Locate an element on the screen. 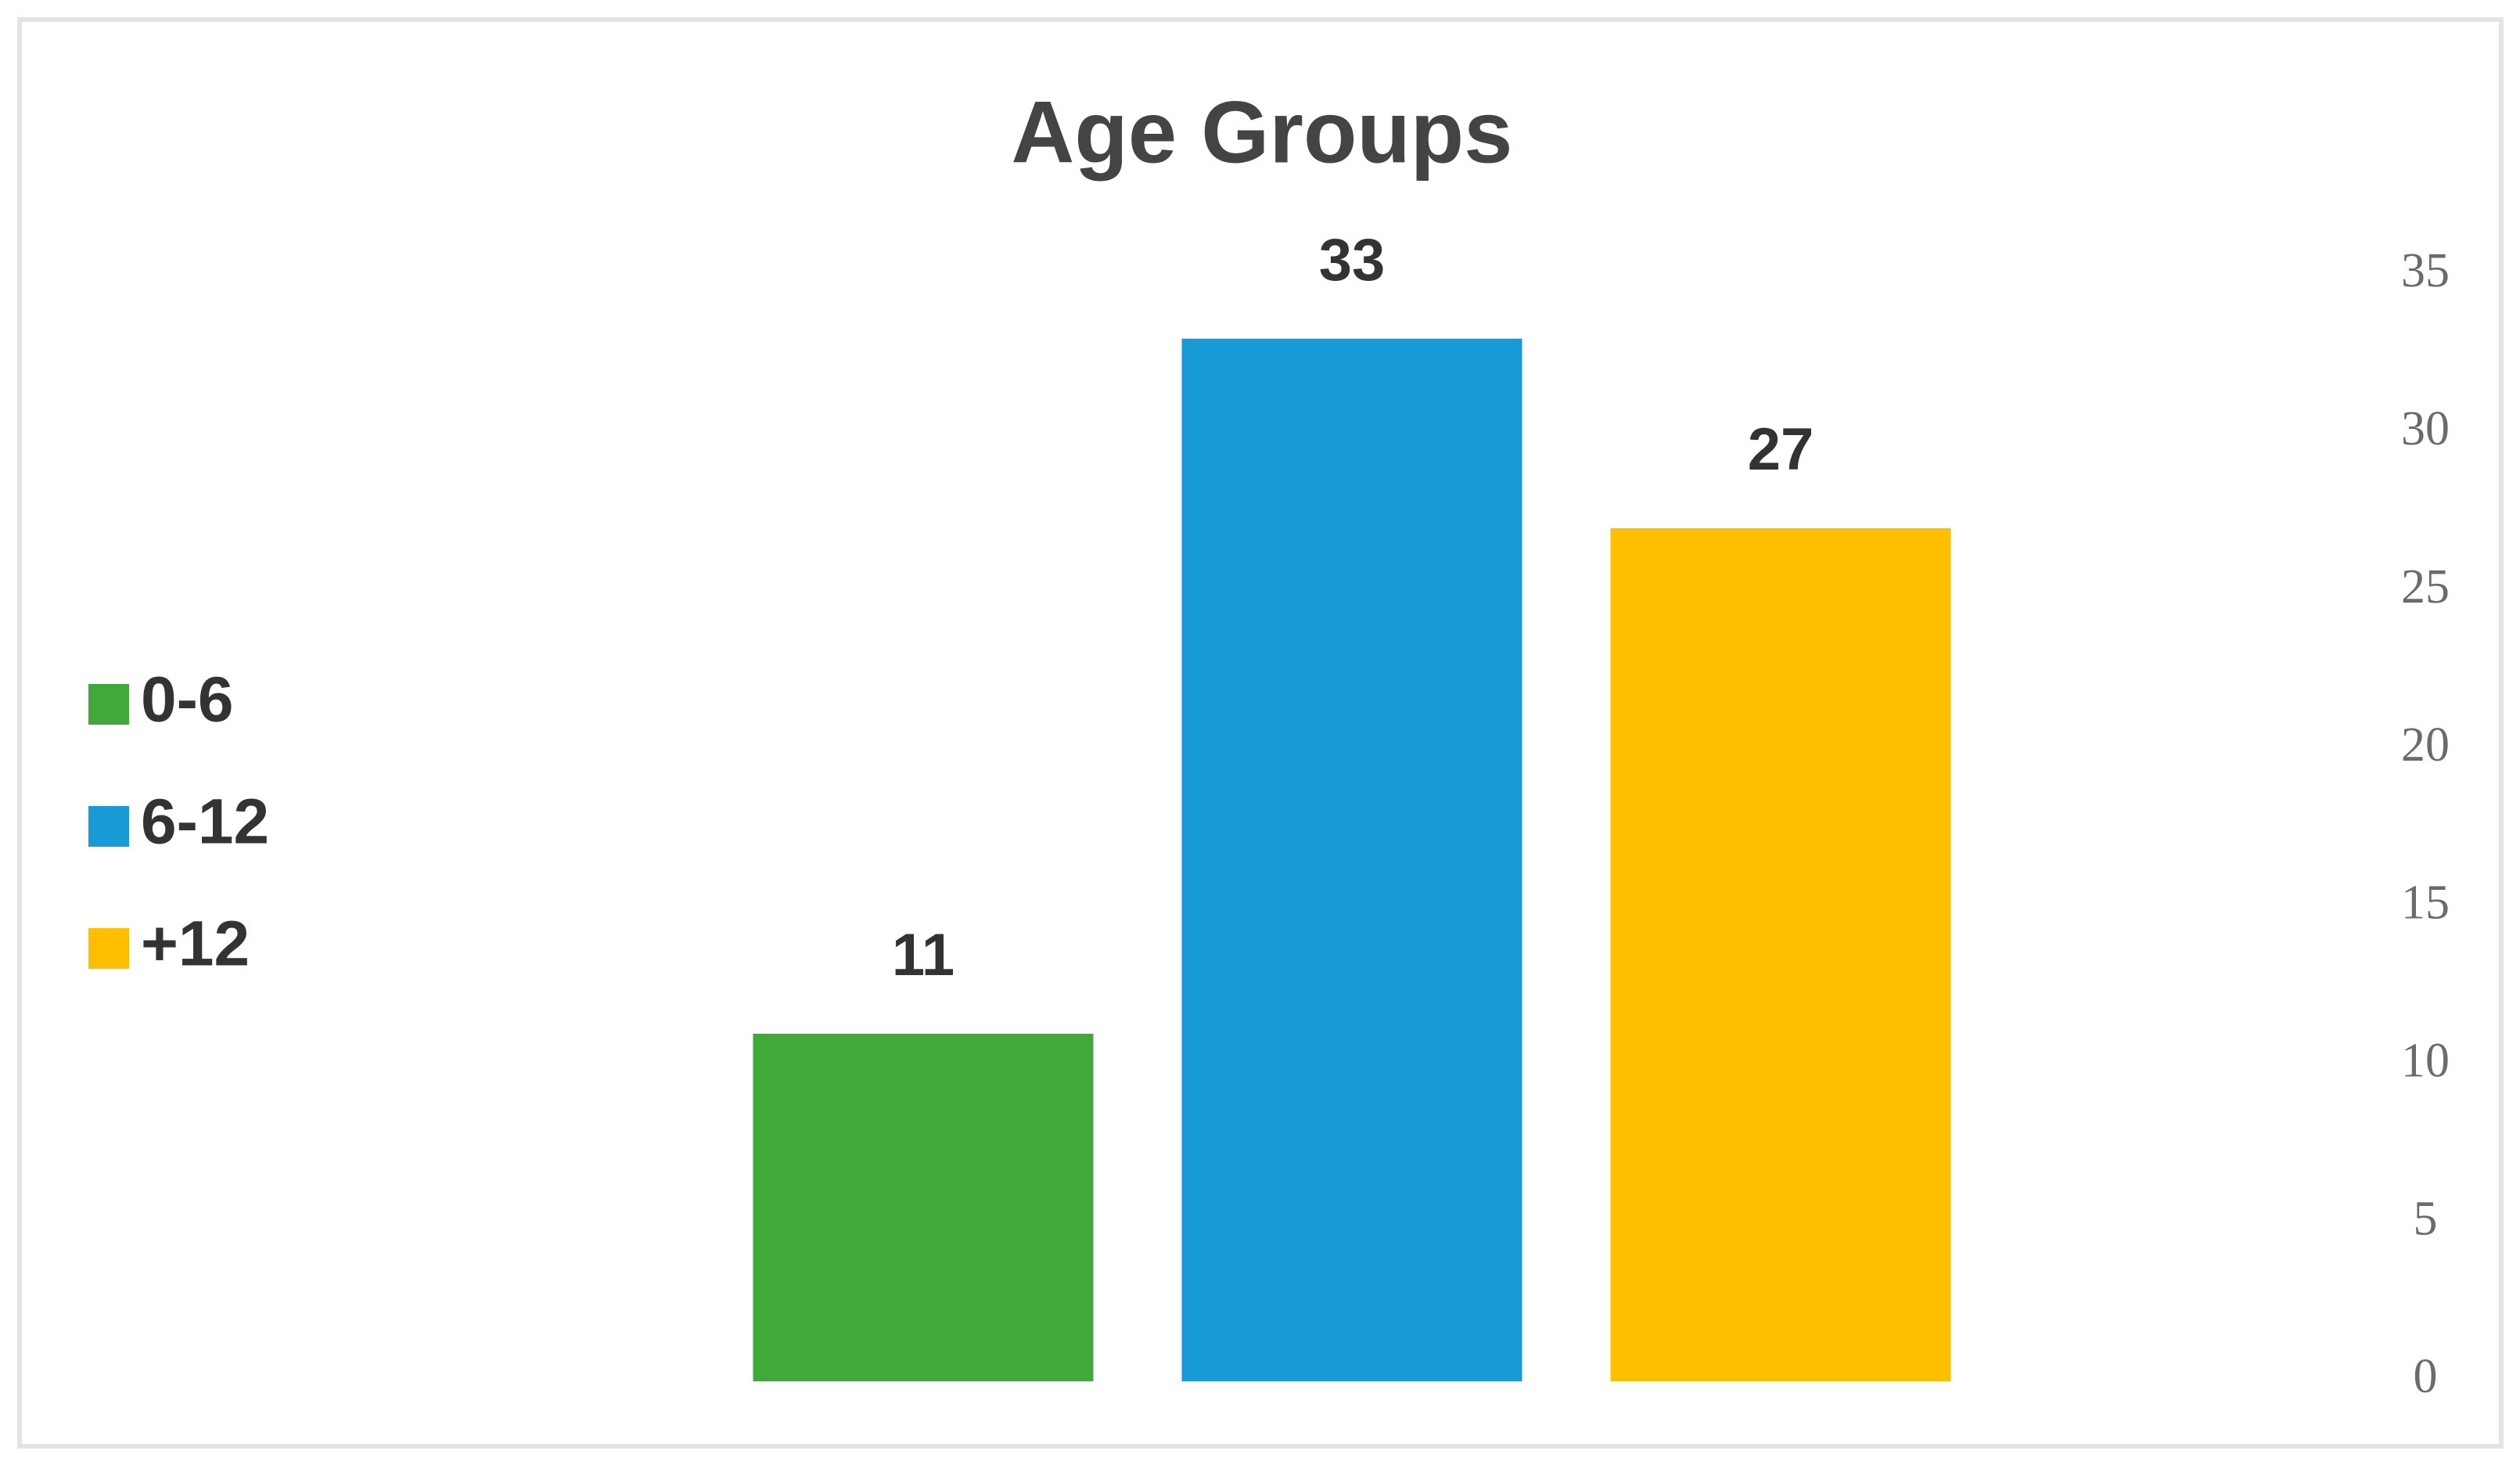 This screenshot has width=2520, height=1465. y-tick-label: 5 is located at coordinates (2426, 1218).